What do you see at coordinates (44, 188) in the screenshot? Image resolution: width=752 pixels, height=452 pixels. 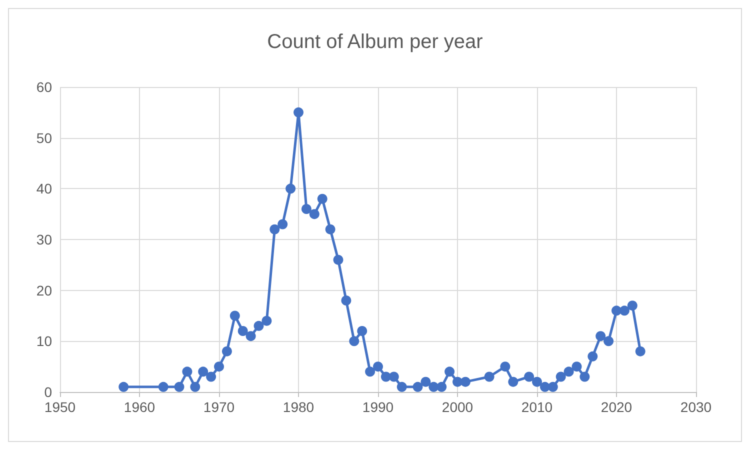 I see `y-tick-label: 40` at bounding box center [44, 188].